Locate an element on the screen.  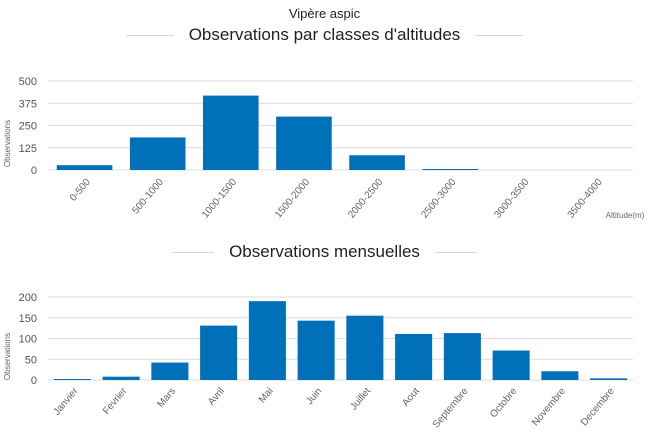
monthly-chart-title: Observations mensuelles is located at coordinates (324, 252).